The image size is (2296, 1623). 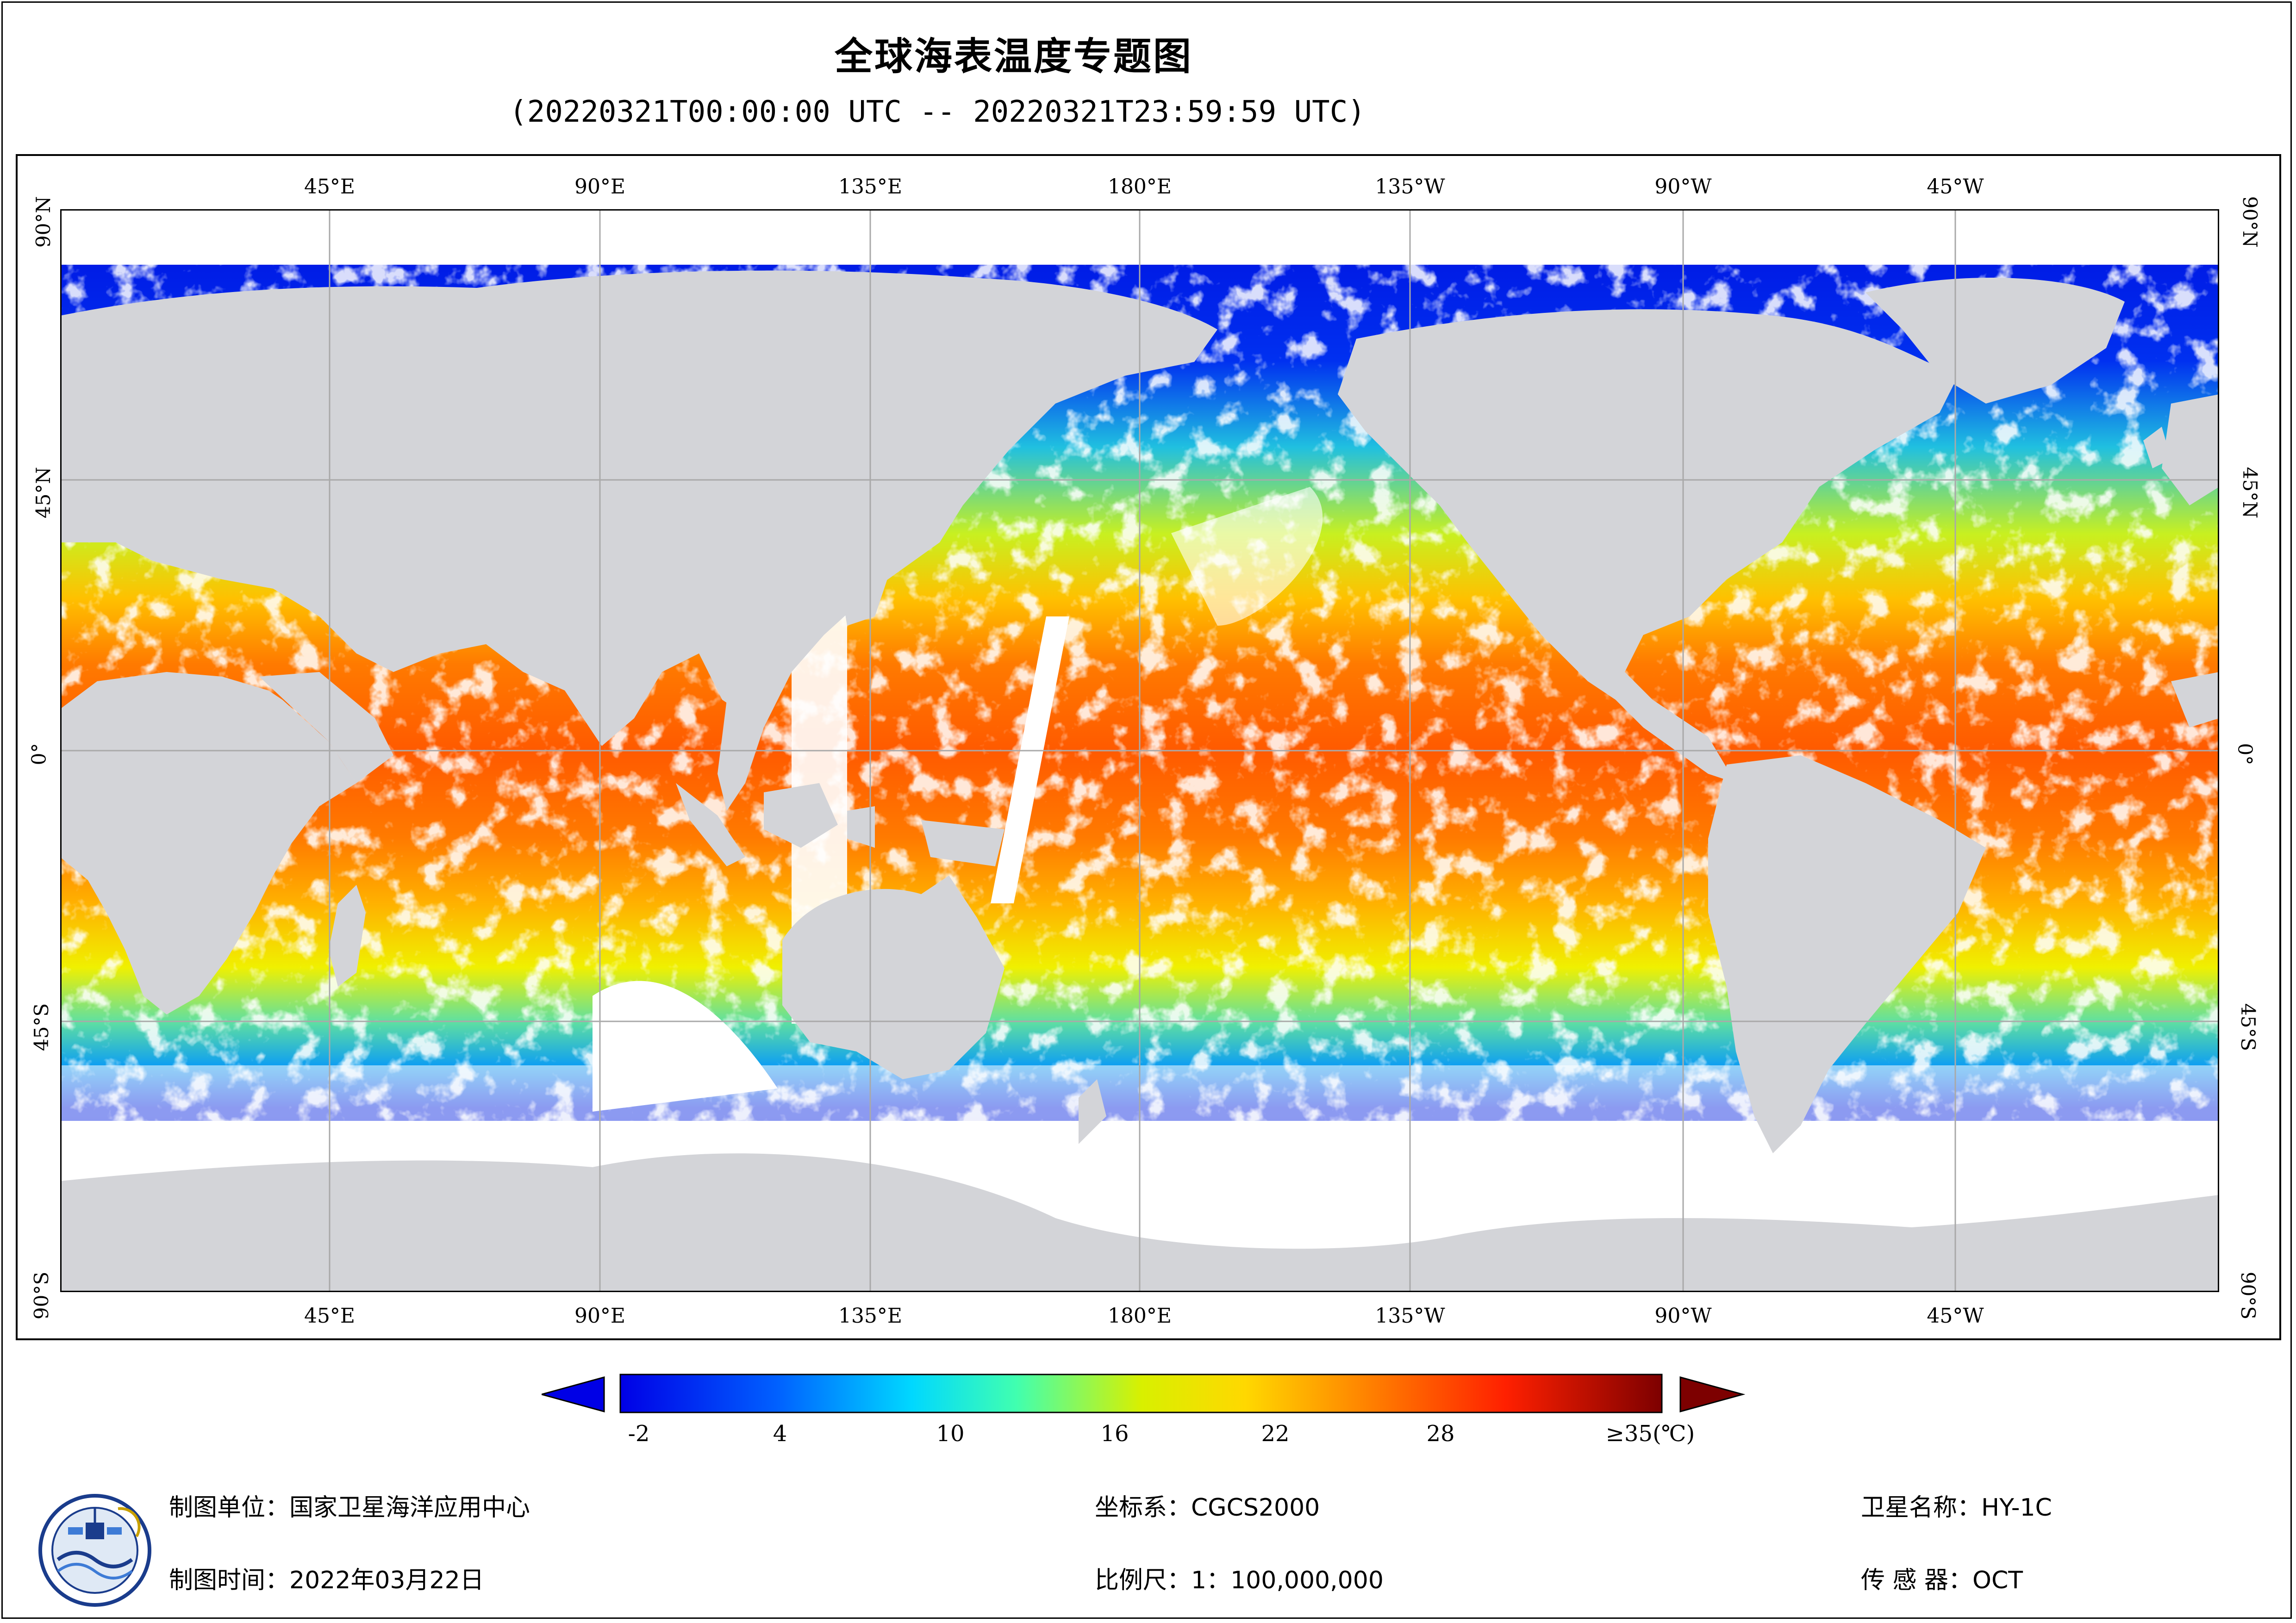 I want to click on map-title: 全球海表温度专题图, so click(x=1014, y=57).